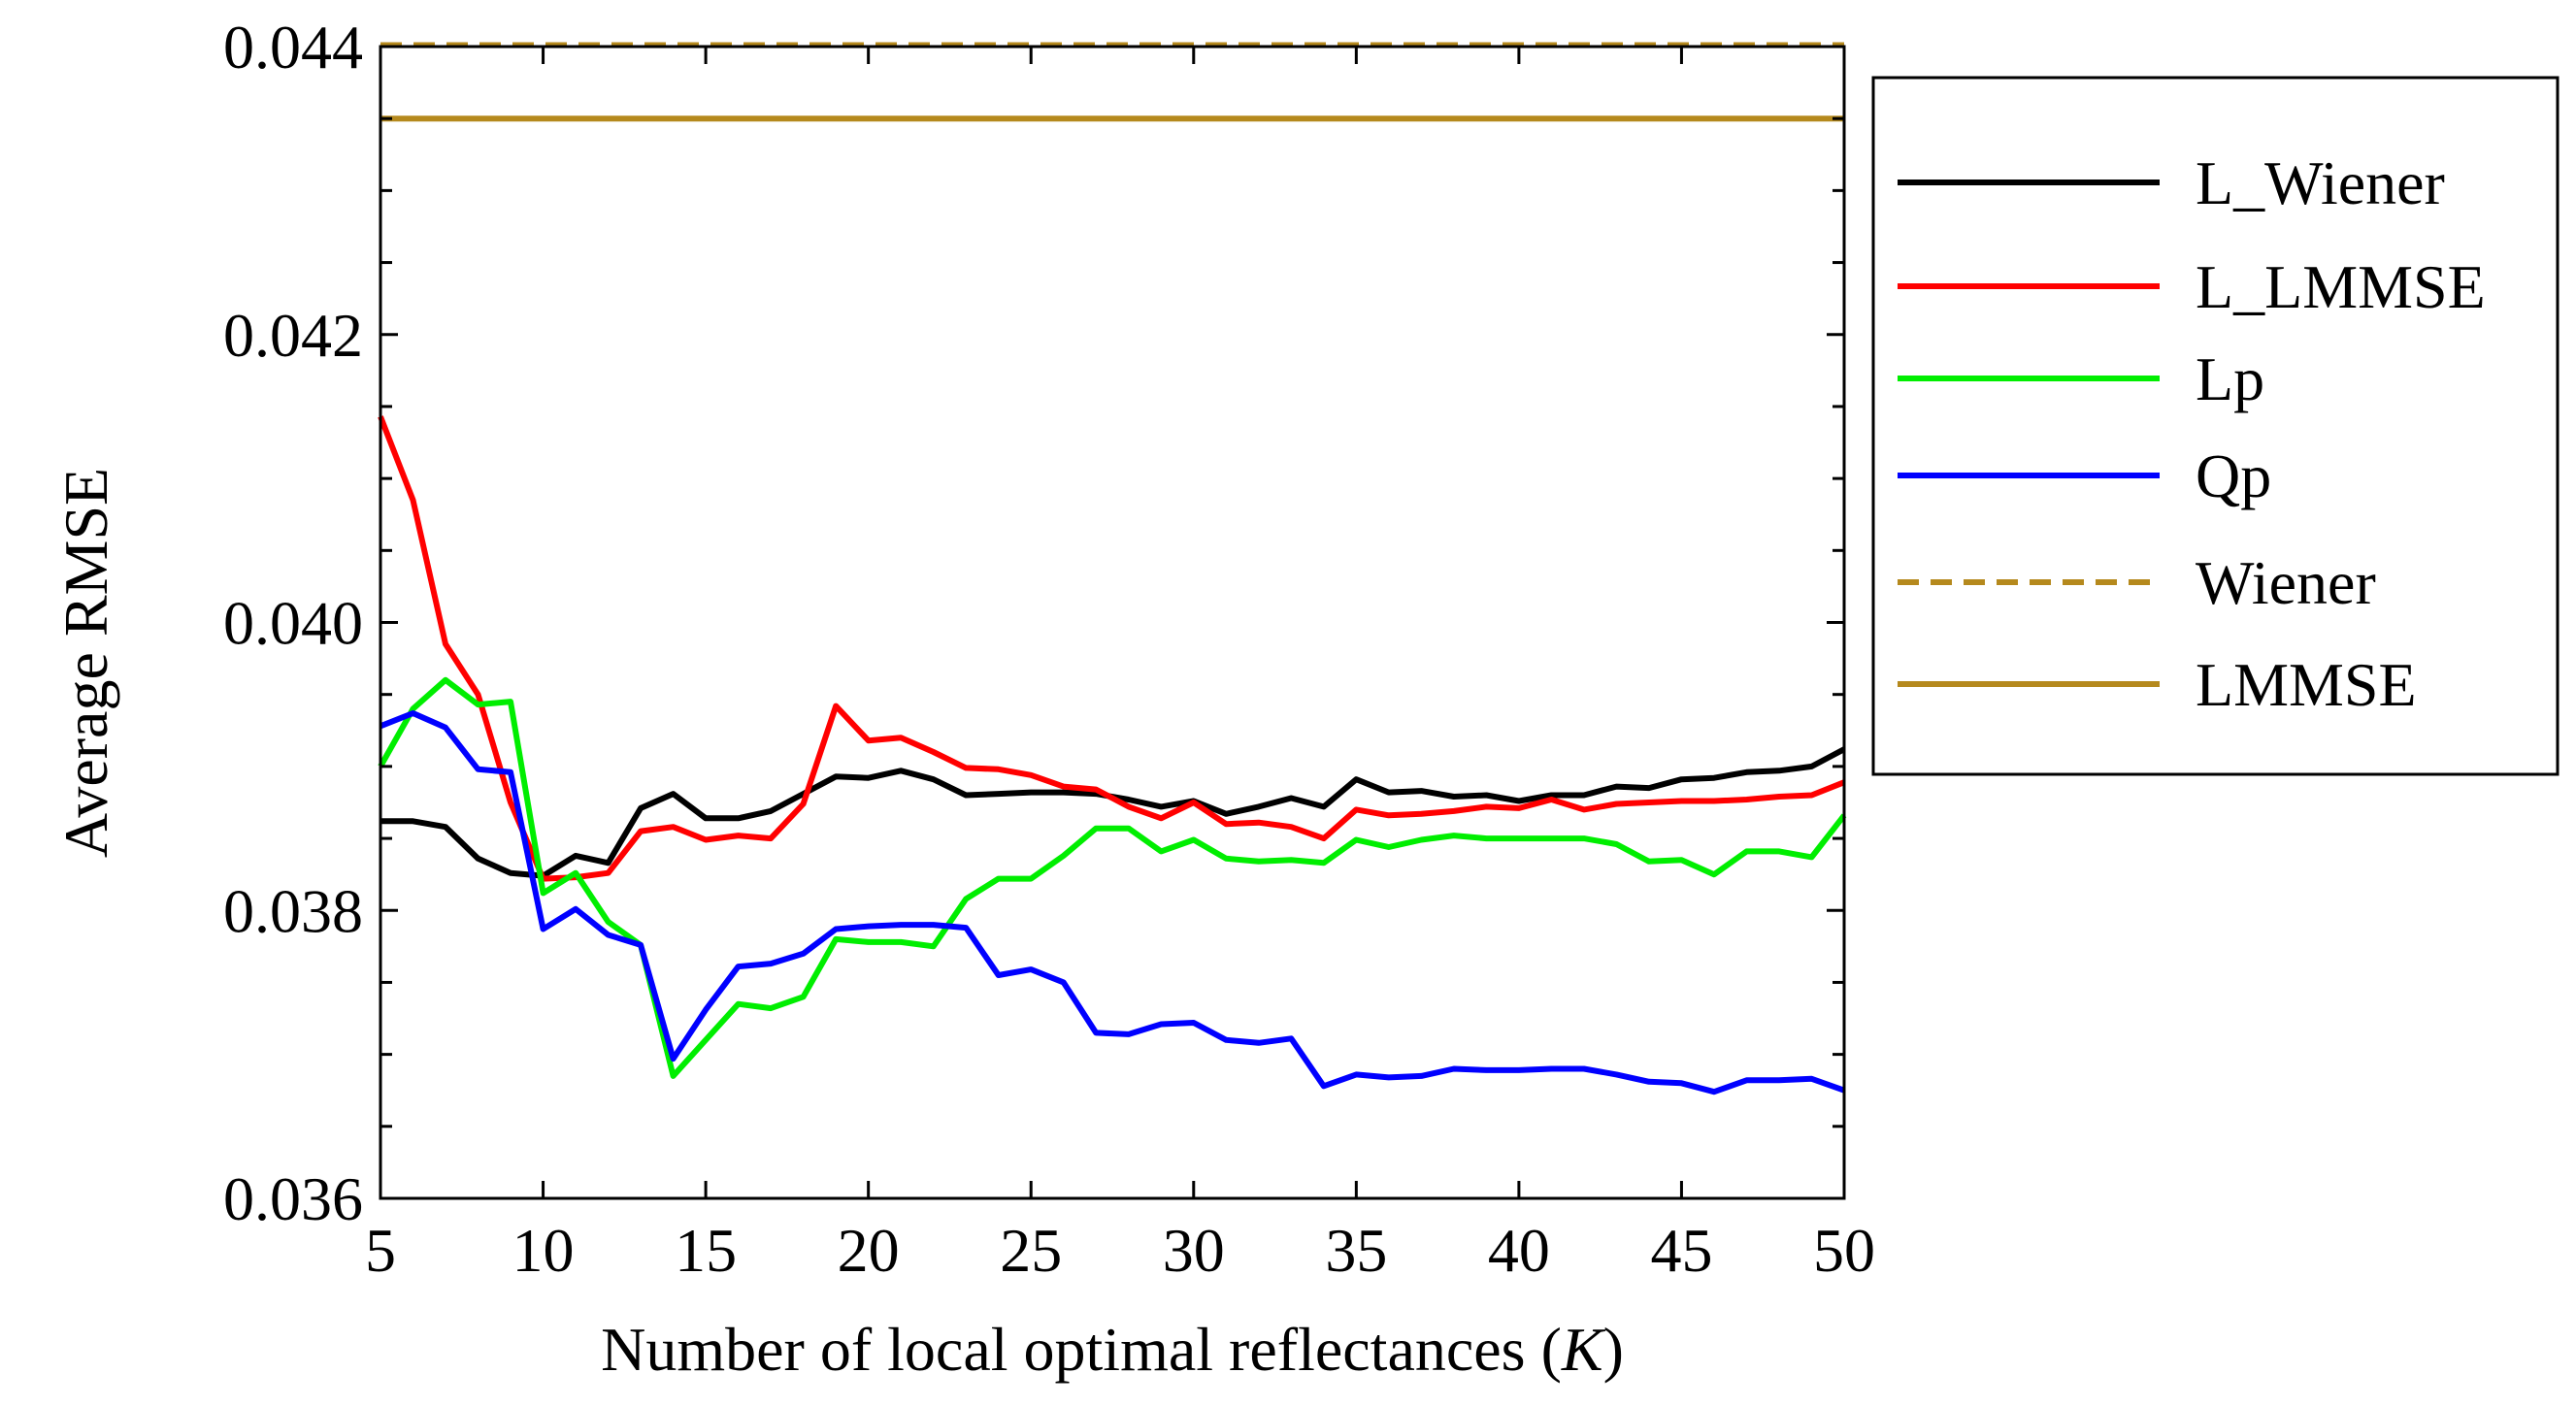  Describe the element at coordinates (1031, 1250) in the screenshot. I see `x-tick-label: 25` at that location.